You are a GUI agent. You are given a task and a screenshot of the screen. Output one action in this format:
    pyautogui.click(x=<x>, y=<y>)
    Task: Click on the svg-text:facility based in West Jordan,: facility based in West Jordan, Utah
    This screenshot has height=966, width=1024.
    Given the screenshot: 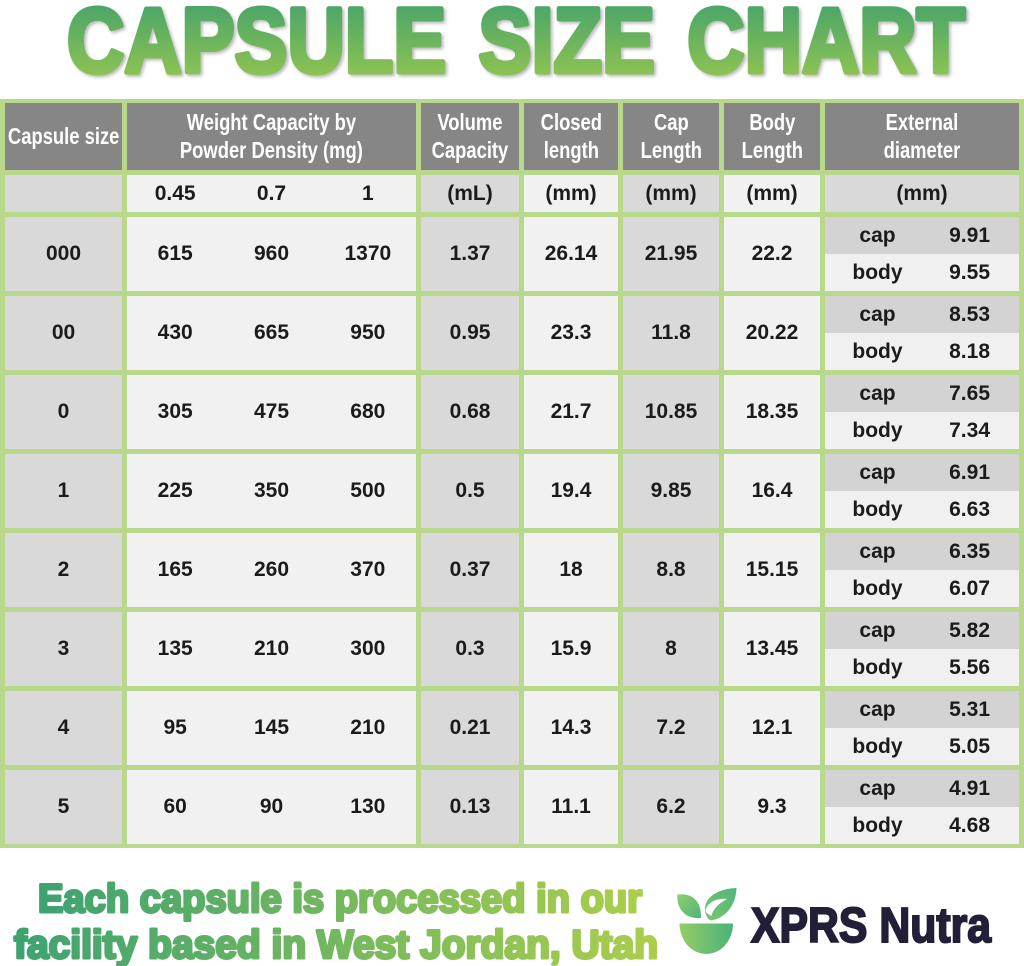 What is the action you would take?
    pyautogui.click(x=336, y=944)
    